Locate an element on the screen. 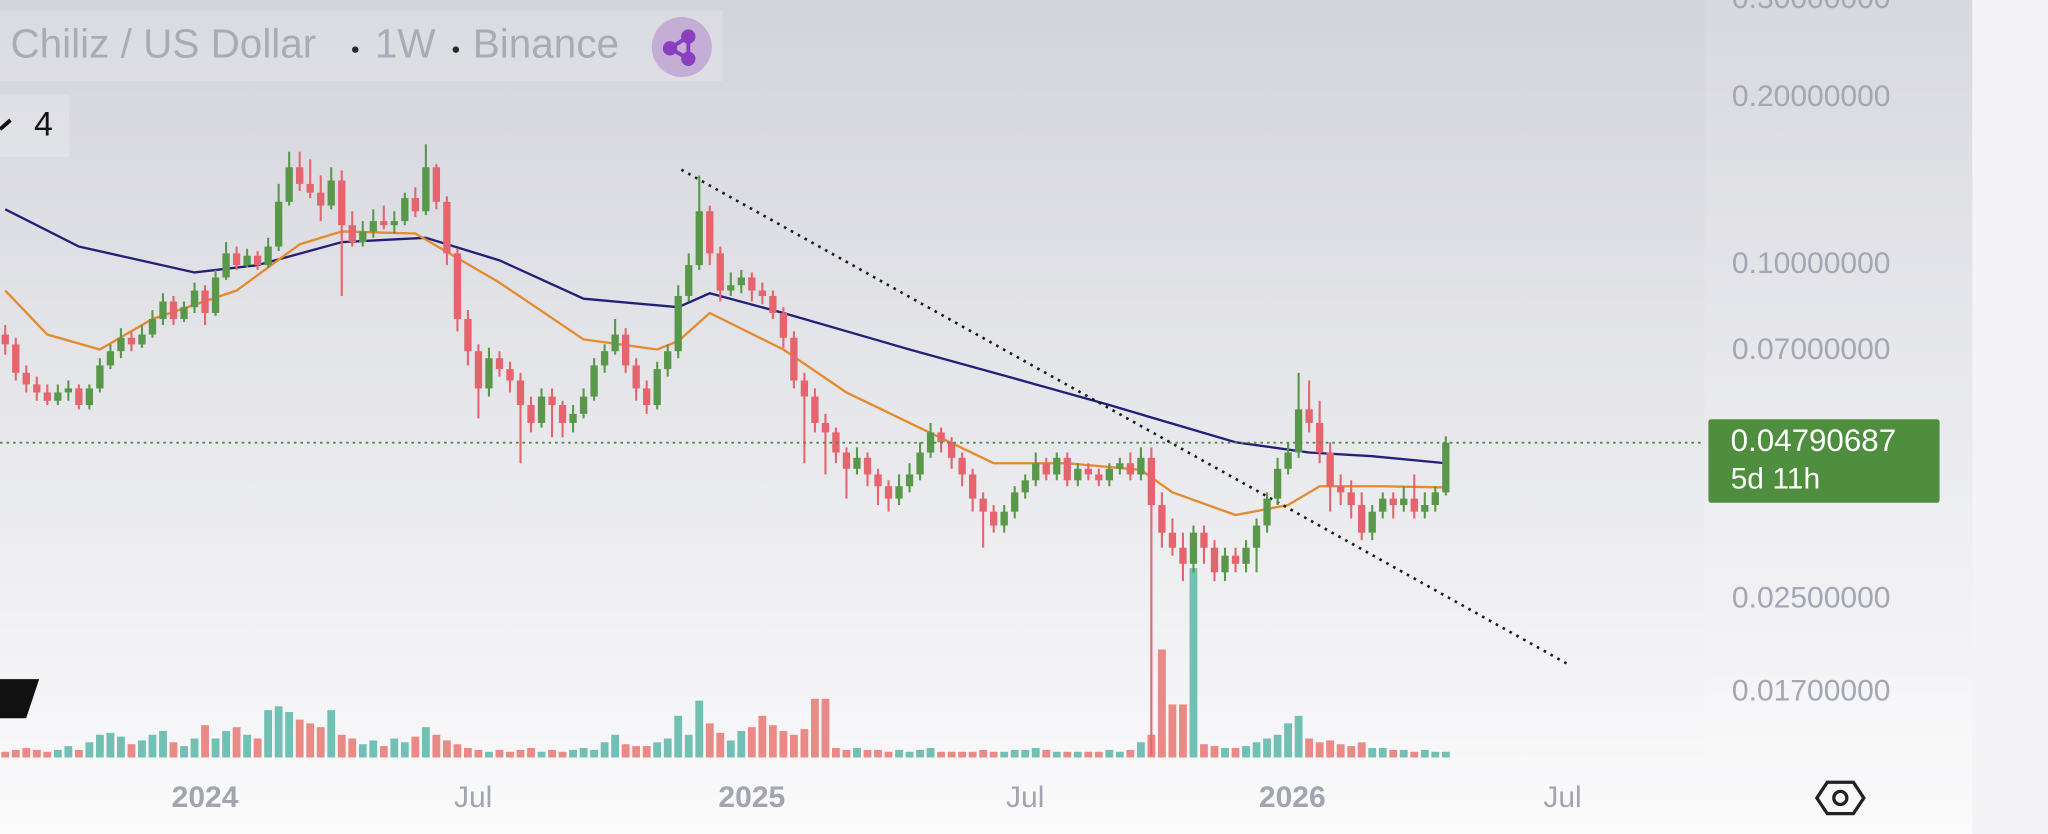  settings-button is located at coordinates (1840, 798).